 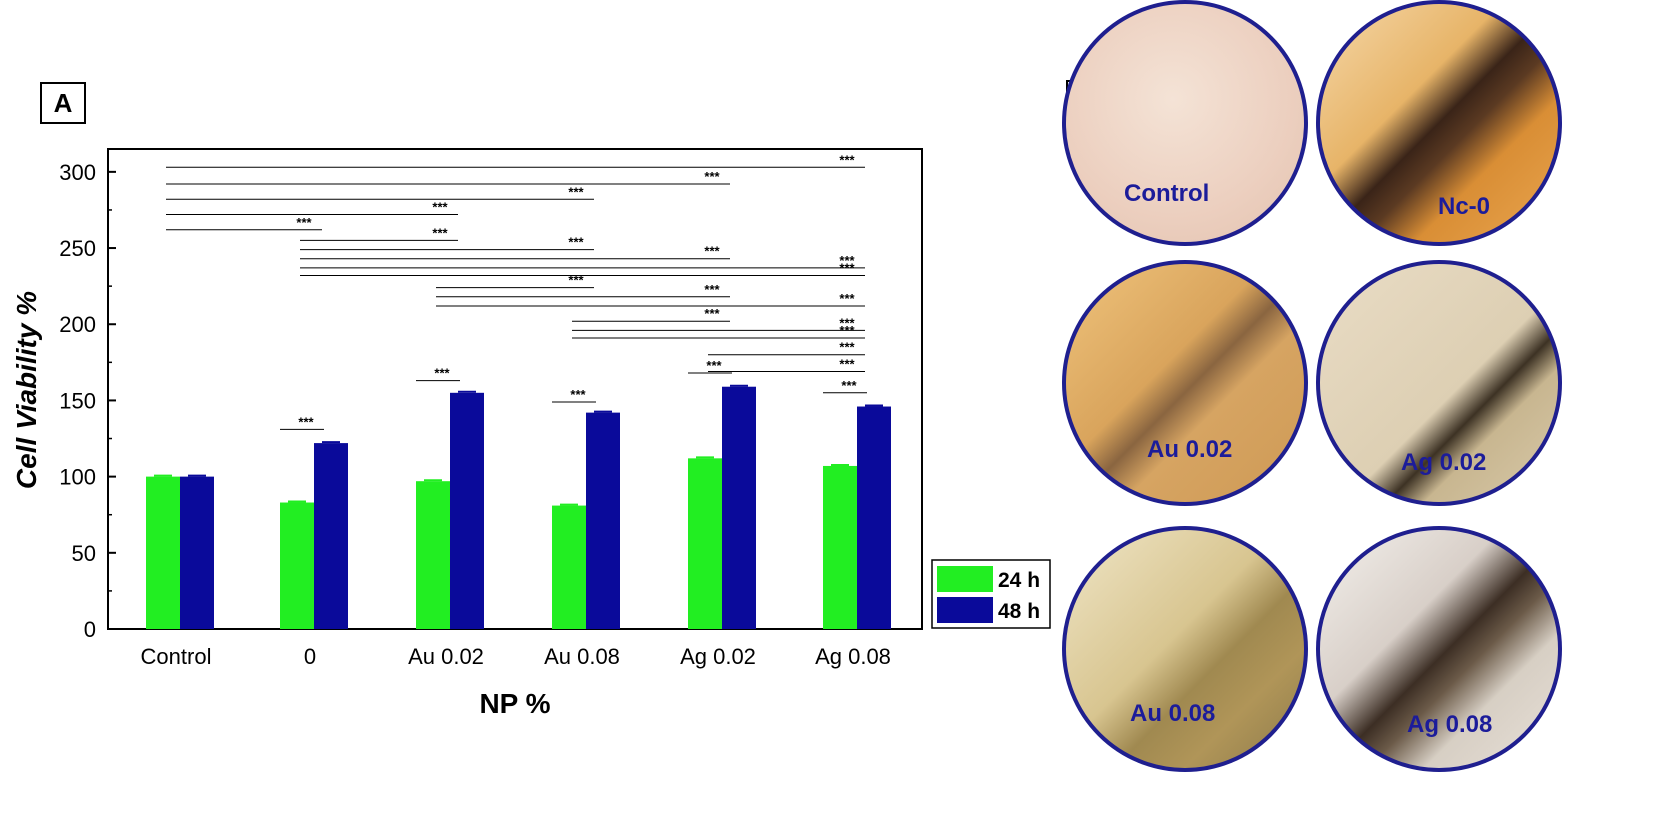 What do you see at coordinates (1439, 383) in the screenshot?
I see `micrograph-ag002` at bounding box center [1439, 383].